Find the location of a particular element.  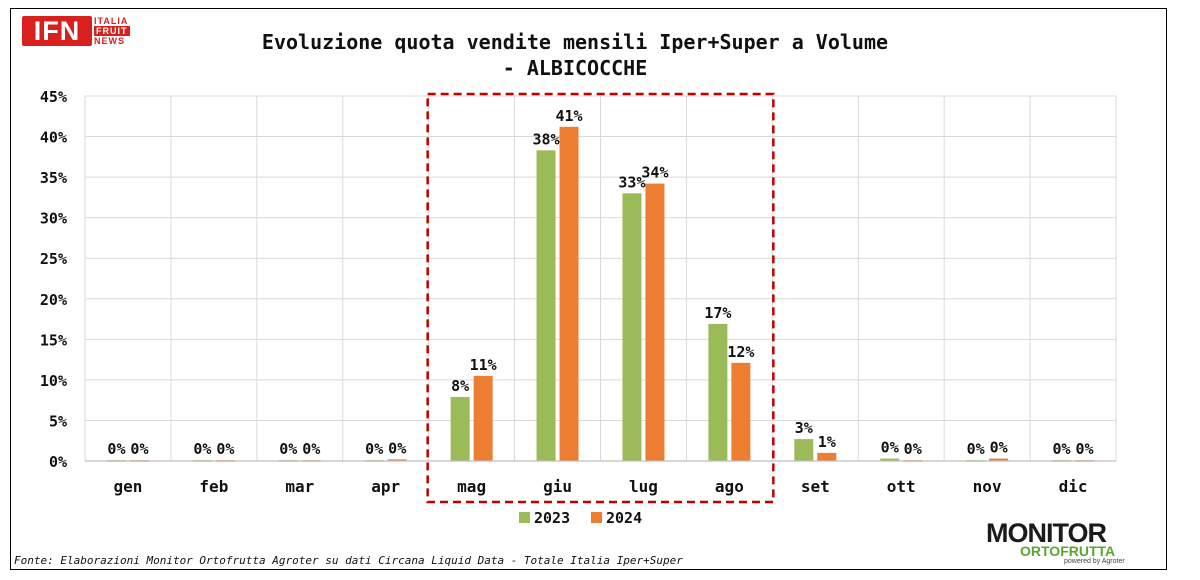

legend-label-2024: 2024 is located at coordinates (624, 518).